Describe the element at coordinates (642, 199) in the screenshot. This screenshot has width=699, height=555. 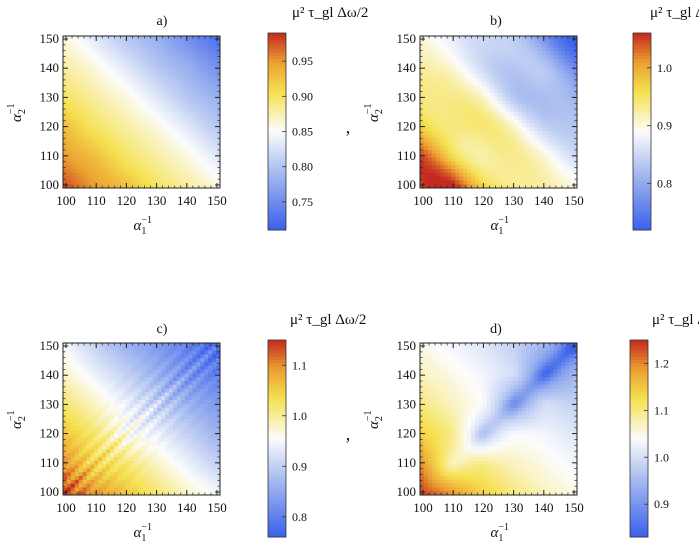
I see `colorbar-segment` at that location.